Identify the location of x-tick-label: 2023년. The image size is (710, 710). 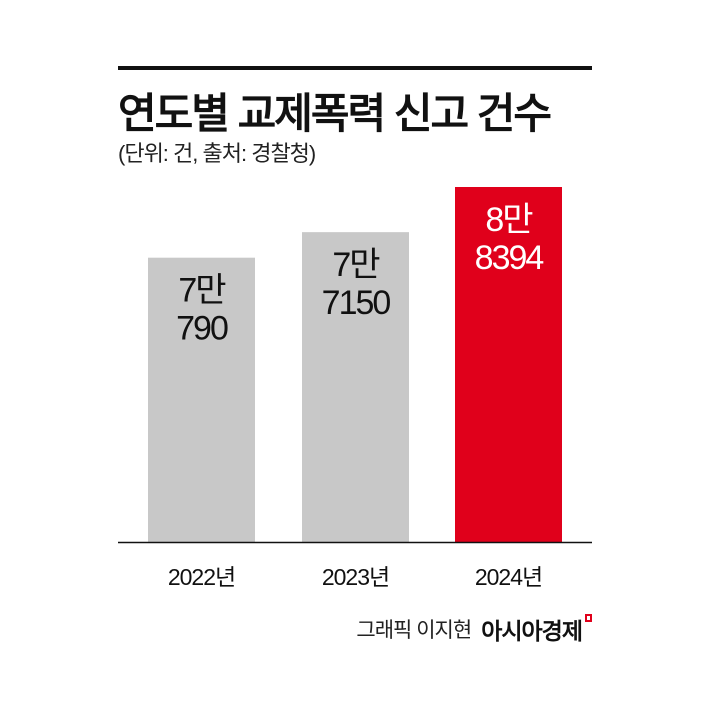
(355, 577).